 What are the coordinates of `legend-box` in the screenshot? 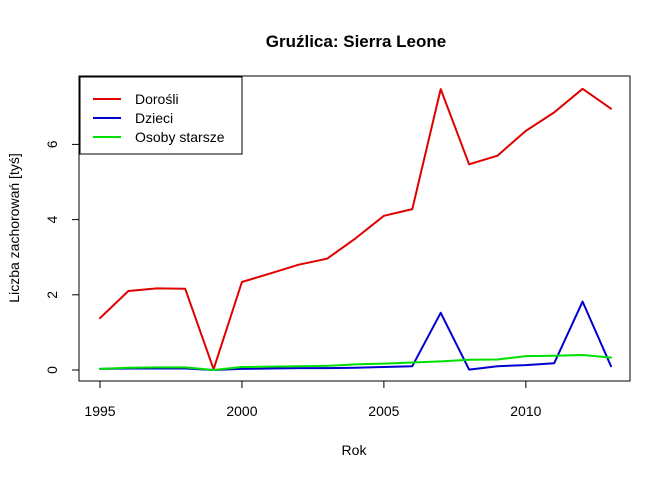 It's located at (161, 115).